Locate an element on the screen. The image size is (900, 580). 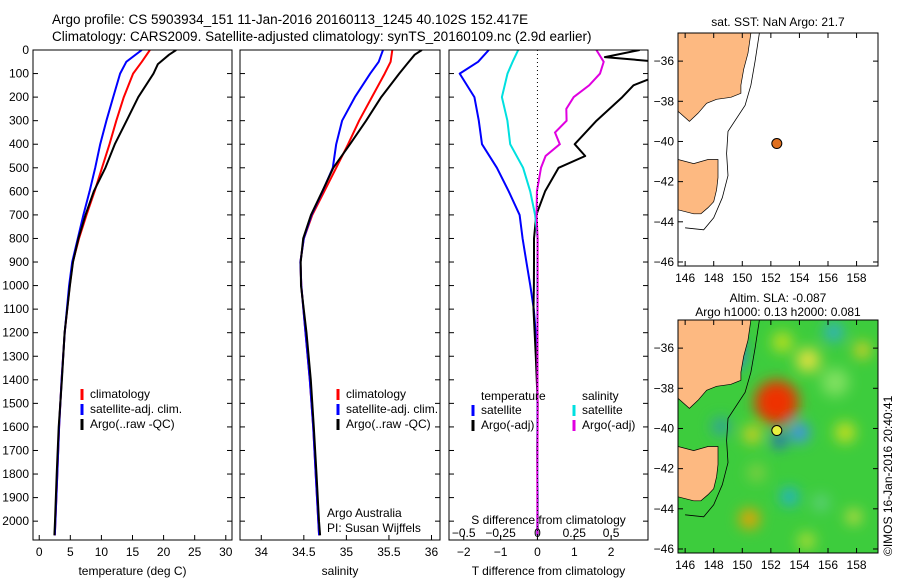
depth-tick-label: 900 is located at coordinates (19, 262).